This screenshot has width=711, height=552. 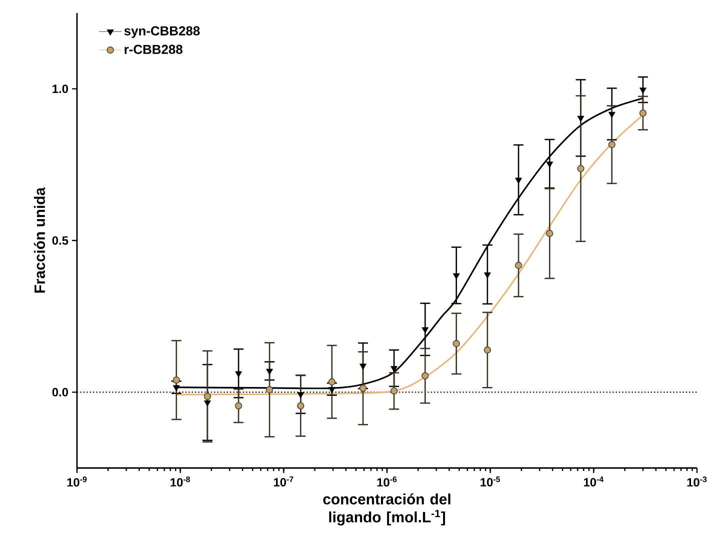 What do you see at coordinates (60, 89) in the screenshot?
I see `y-tick-label: 1.0` at bounding box center [60, 89].